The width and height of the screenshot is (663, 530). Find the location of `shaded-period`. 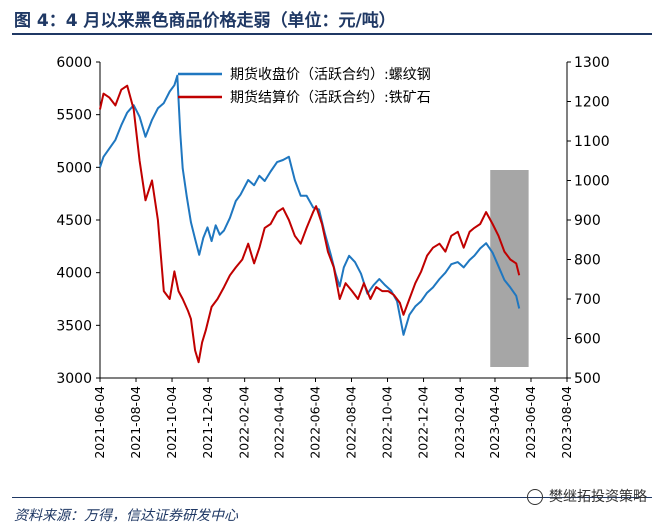

shaded-period is located at coordinates (509, 268).